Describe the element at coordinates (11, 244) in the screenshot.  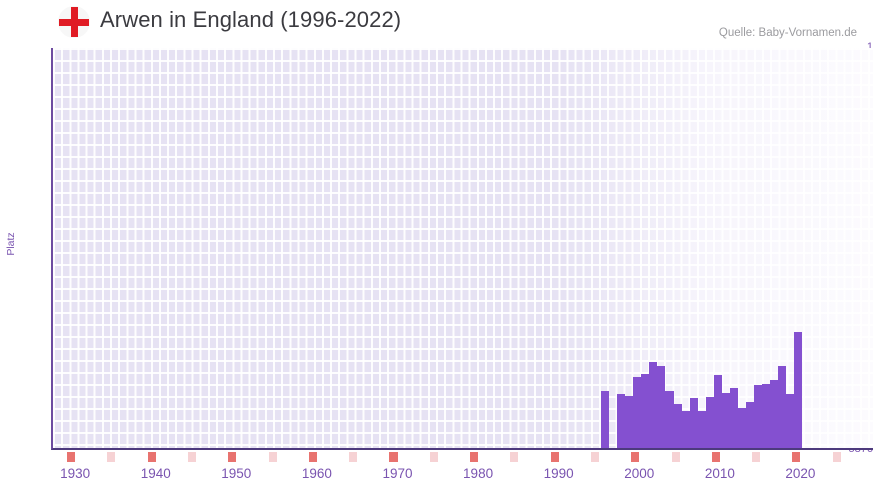
I see `y-axis-label: Platz` at that location.